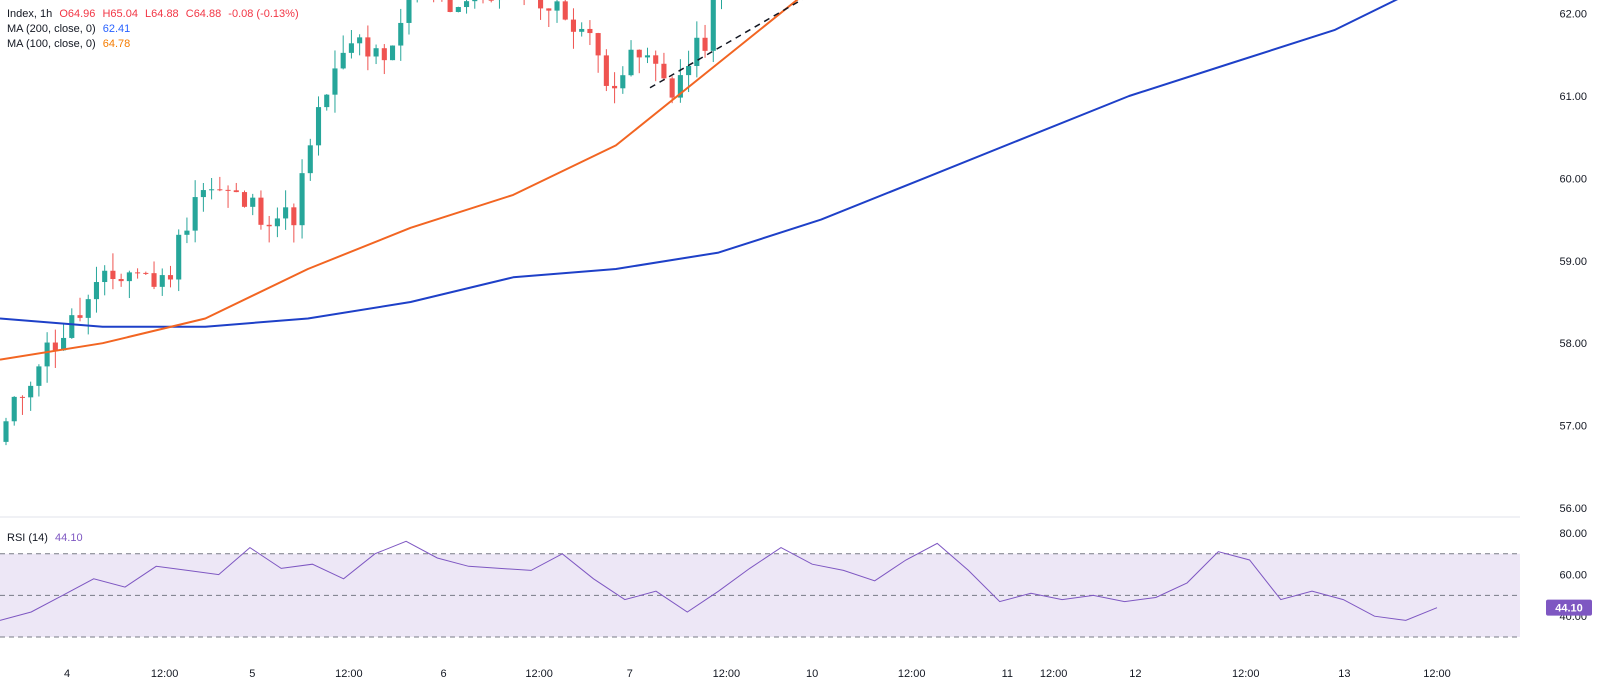 The height and width of the screenshot is (685, 1600). I want to click on ma100-label: MA (100, close, 0), so click(51, 44).